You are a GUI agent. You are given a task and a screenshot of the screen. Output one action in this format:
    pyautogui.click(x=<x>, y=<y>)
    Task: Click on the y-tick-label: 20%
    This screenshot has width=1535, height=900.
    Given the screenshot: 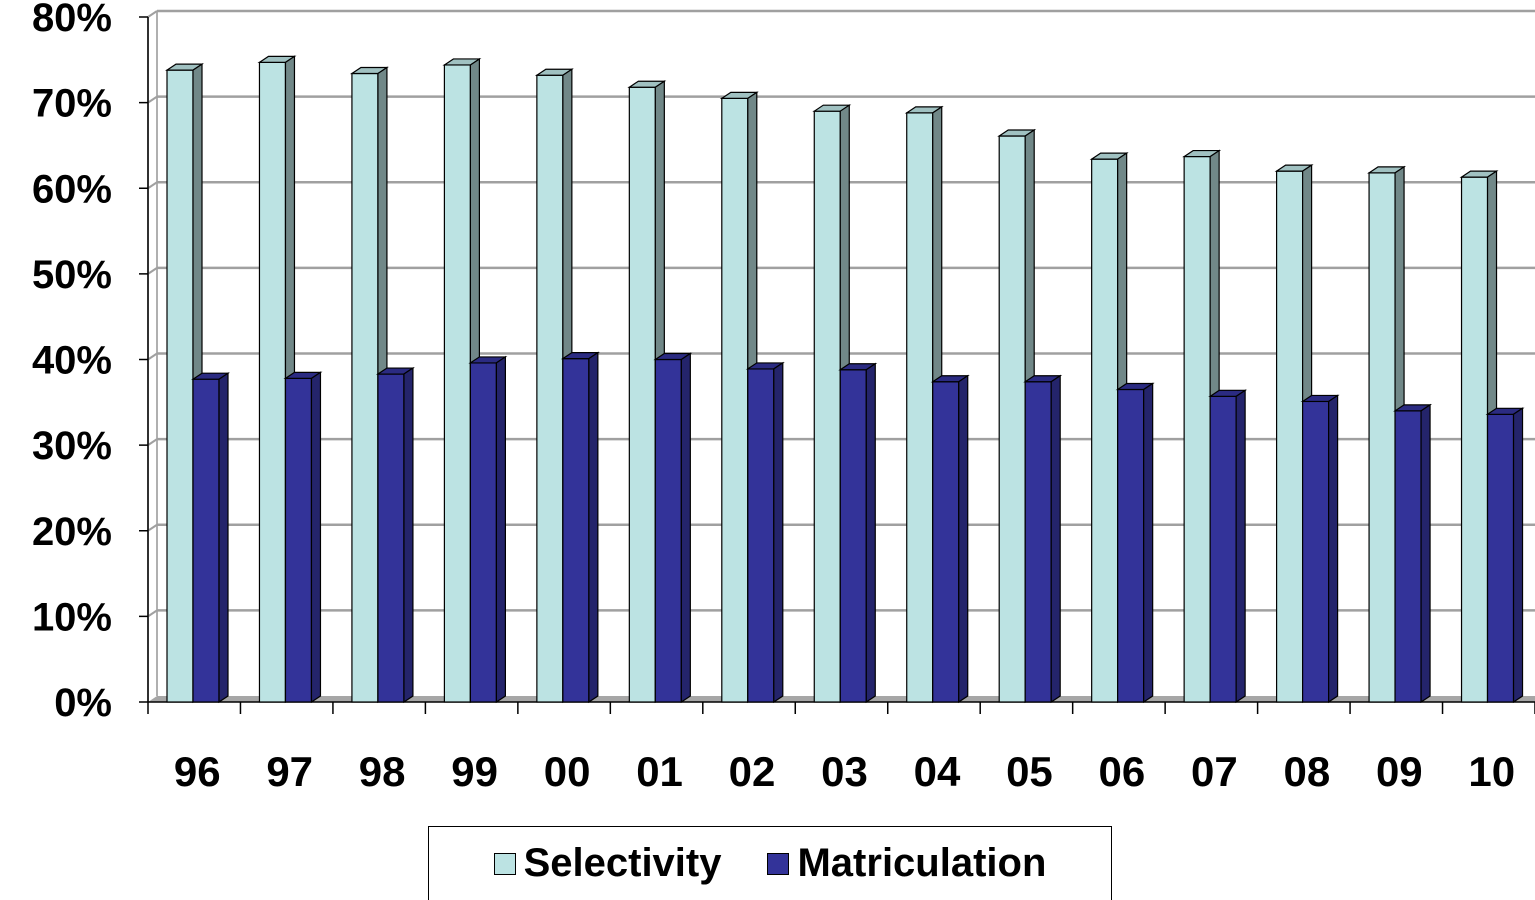 What is the action you would take?
    pyautogui.click(x=72, y=532)
    